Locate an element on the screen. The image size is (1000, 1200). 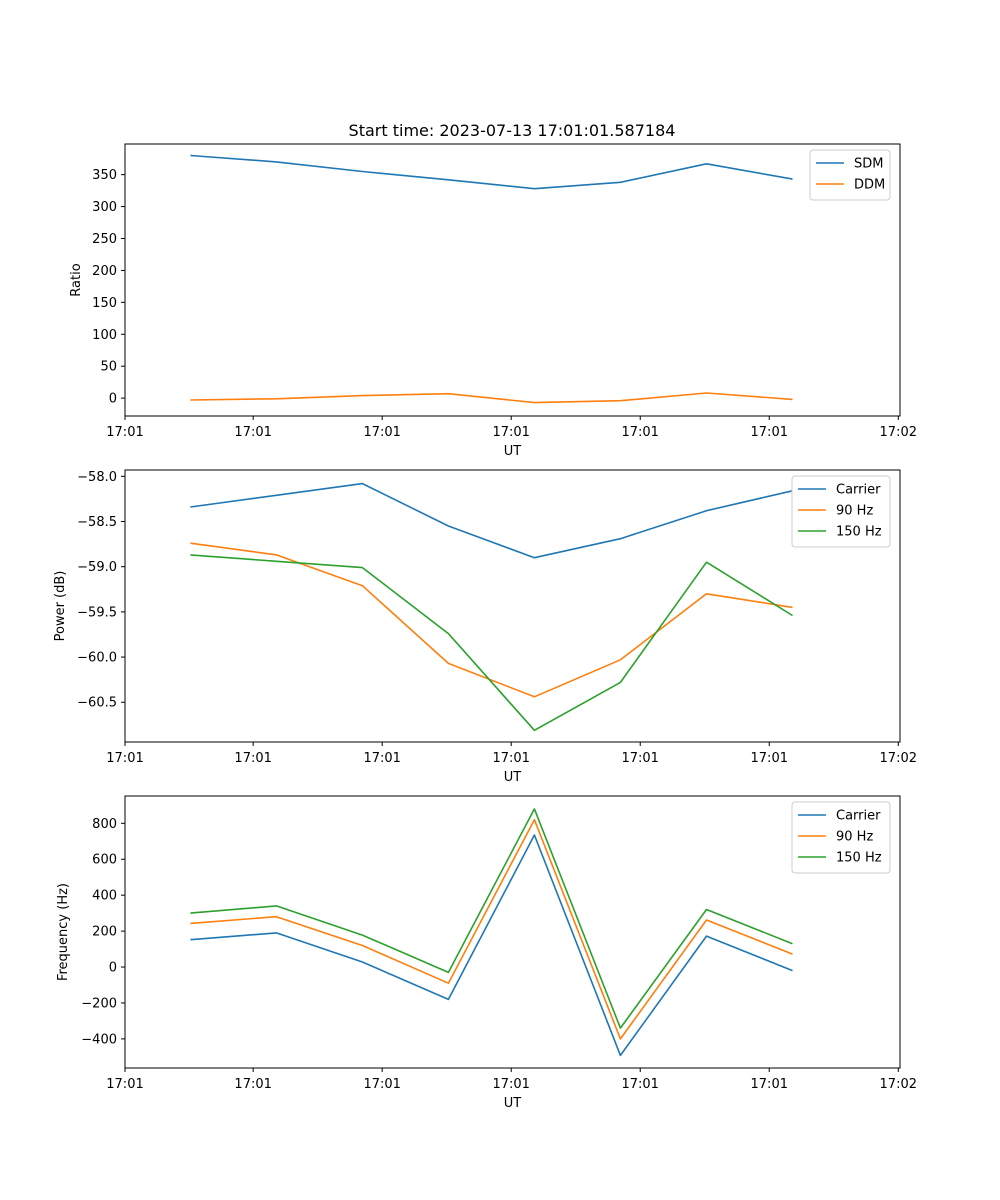
y-tick-label: 250 is located at coordinates (104, 239).